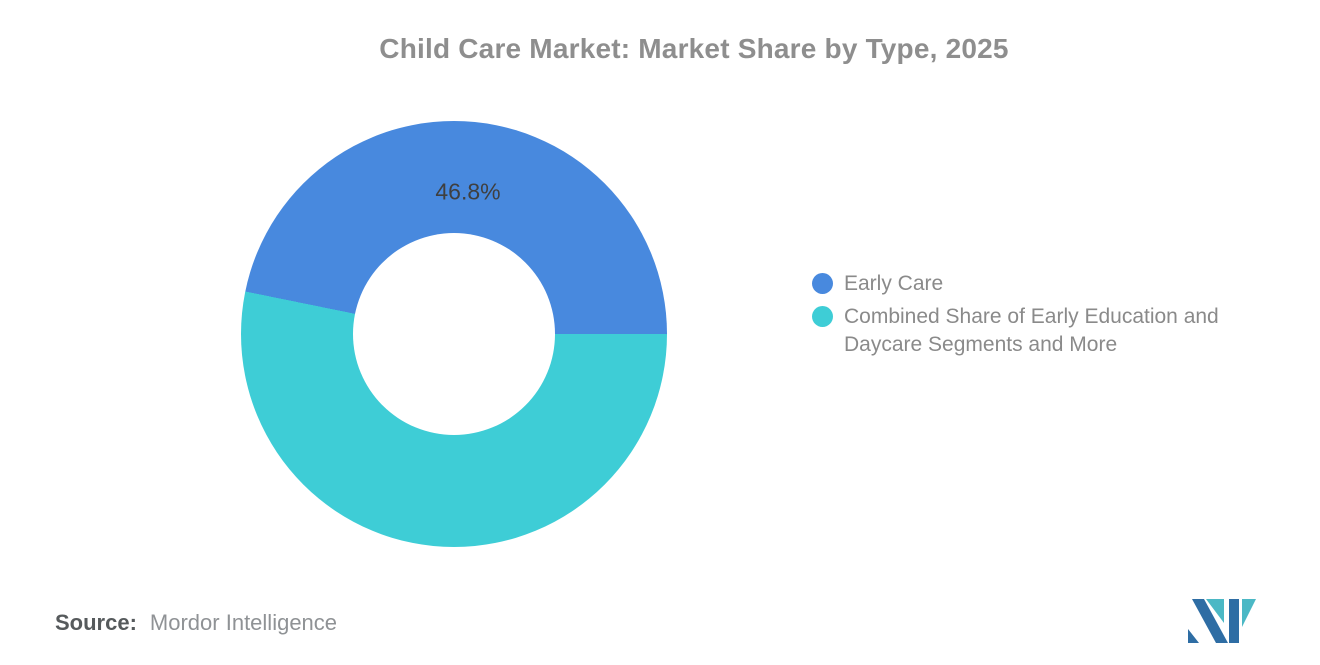  Describe the element at coordinates (243, 622) in the screenshot. I see `source-value: Mordor Intelligence` at that location.